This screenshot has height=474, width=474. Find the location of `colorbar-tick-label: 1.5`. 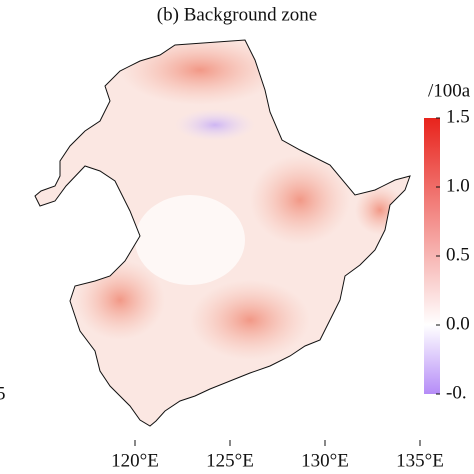

colorbar-tick-label: 1.5 is located at coordinates (458, 116).